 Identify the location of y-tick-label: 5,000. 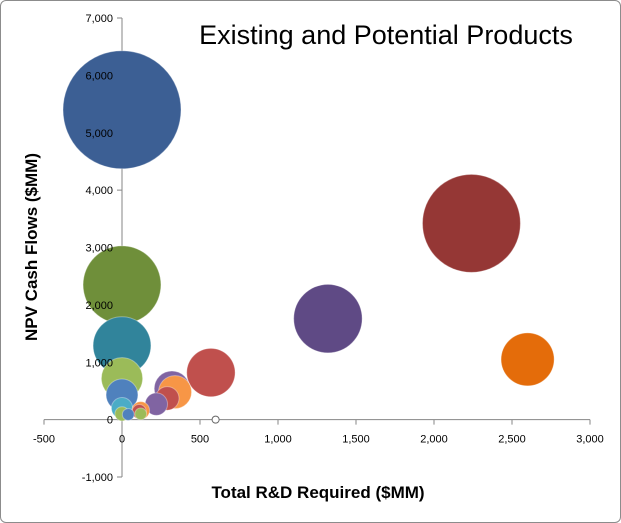
(99, 134).